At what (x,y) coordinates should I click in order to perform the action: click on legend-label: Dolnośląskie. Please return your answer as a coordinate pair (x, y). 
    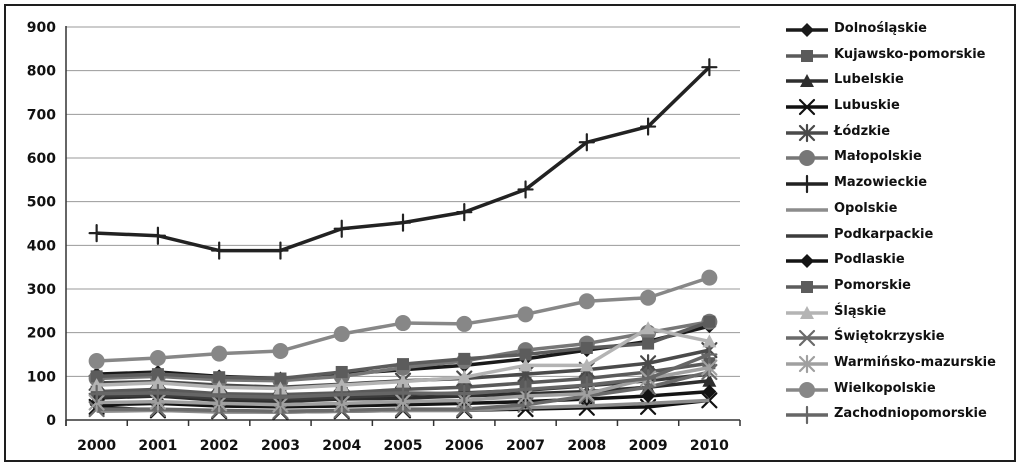
    Looking at the image, I should click on (880, 28).